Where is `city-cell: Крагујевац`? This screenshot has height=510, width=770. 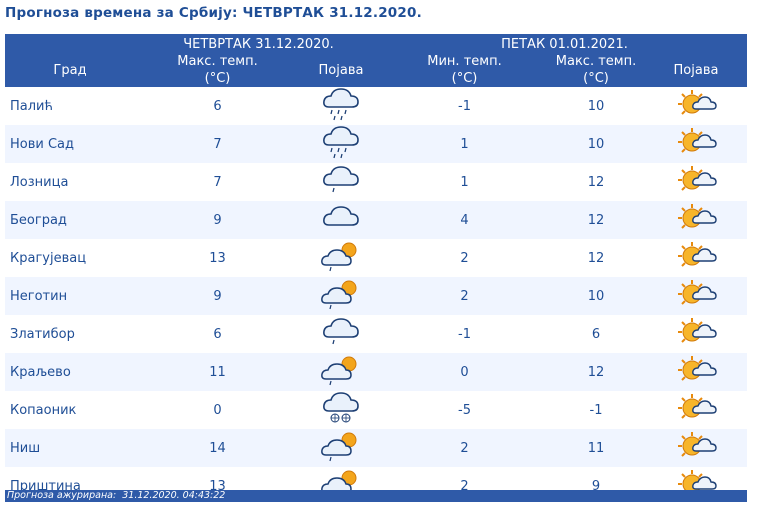
city-cell: Крагујевац is located at coordinates (48, 258).